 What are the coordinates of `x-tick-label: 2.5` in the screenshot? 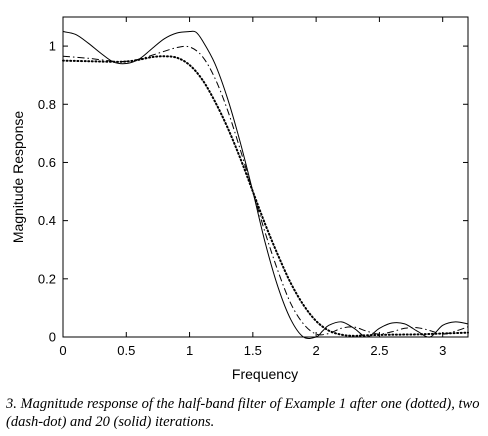 It's located at (379, 350).